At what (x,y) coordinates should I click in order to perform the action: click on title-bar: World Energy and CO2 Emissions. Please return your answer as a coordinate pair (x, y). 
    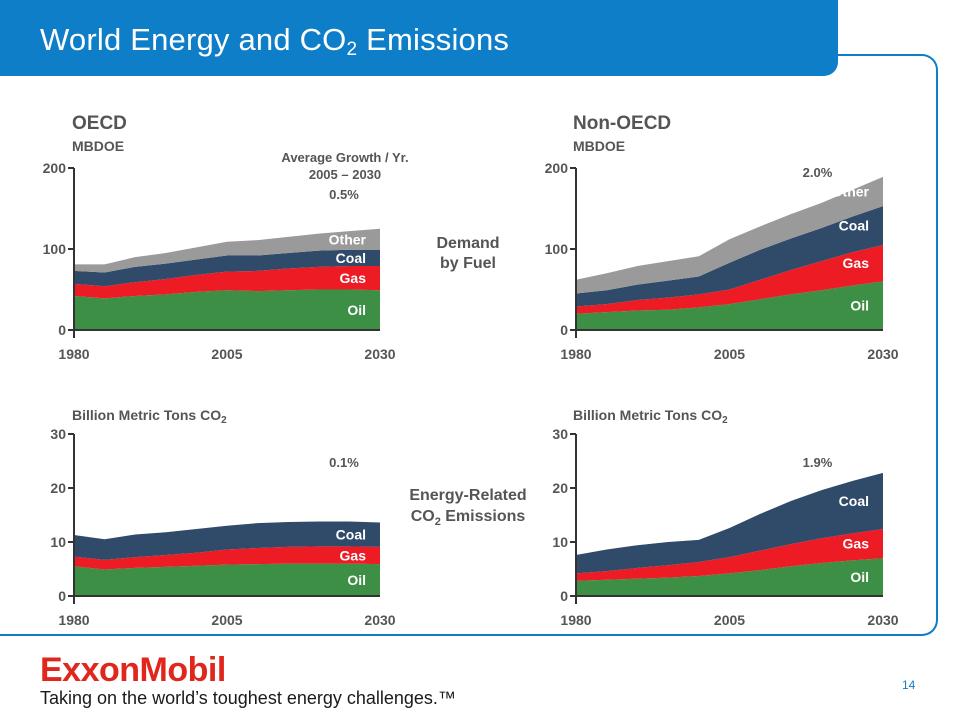
    Looking at the image, I should click on (419, 38).